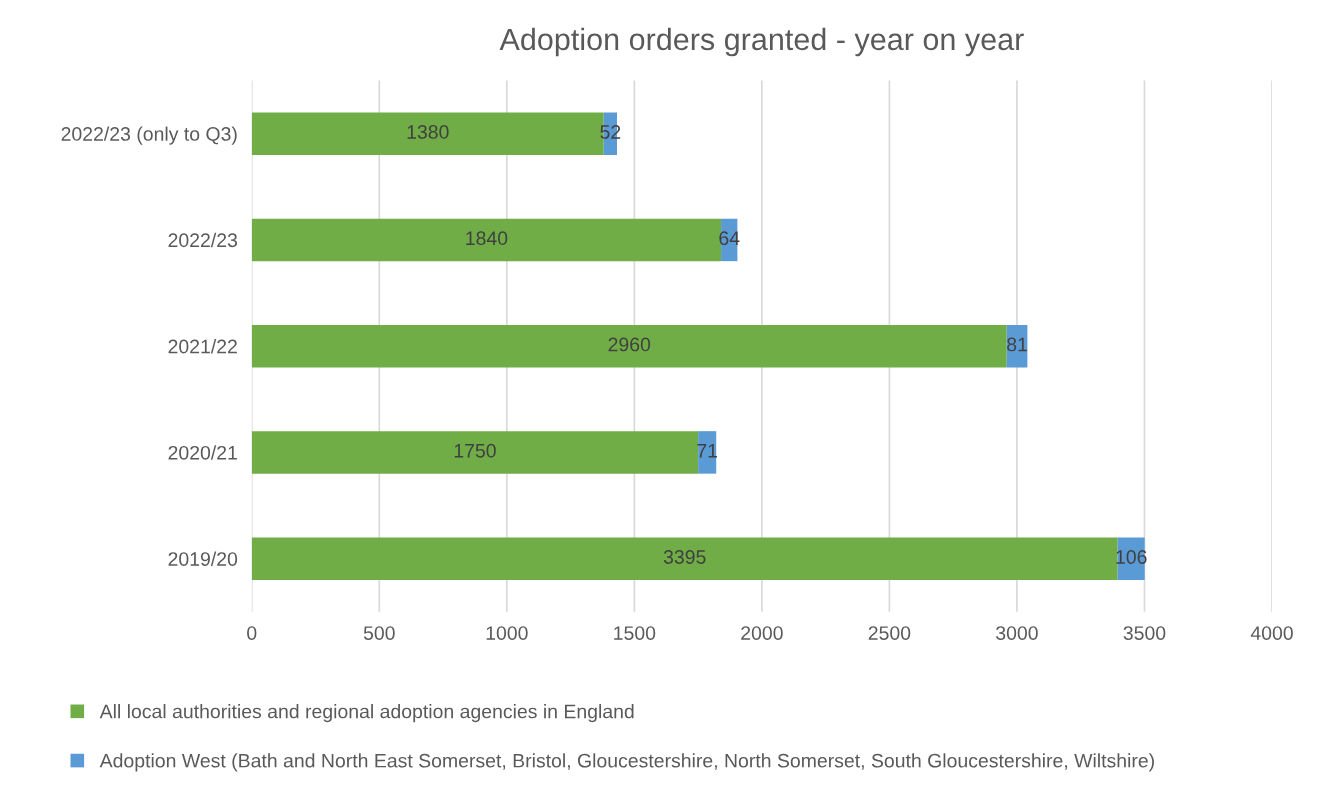 This screenshot has width=1325, height=805. I want to click on x-tick-label: 3000, so click(1017, 633).